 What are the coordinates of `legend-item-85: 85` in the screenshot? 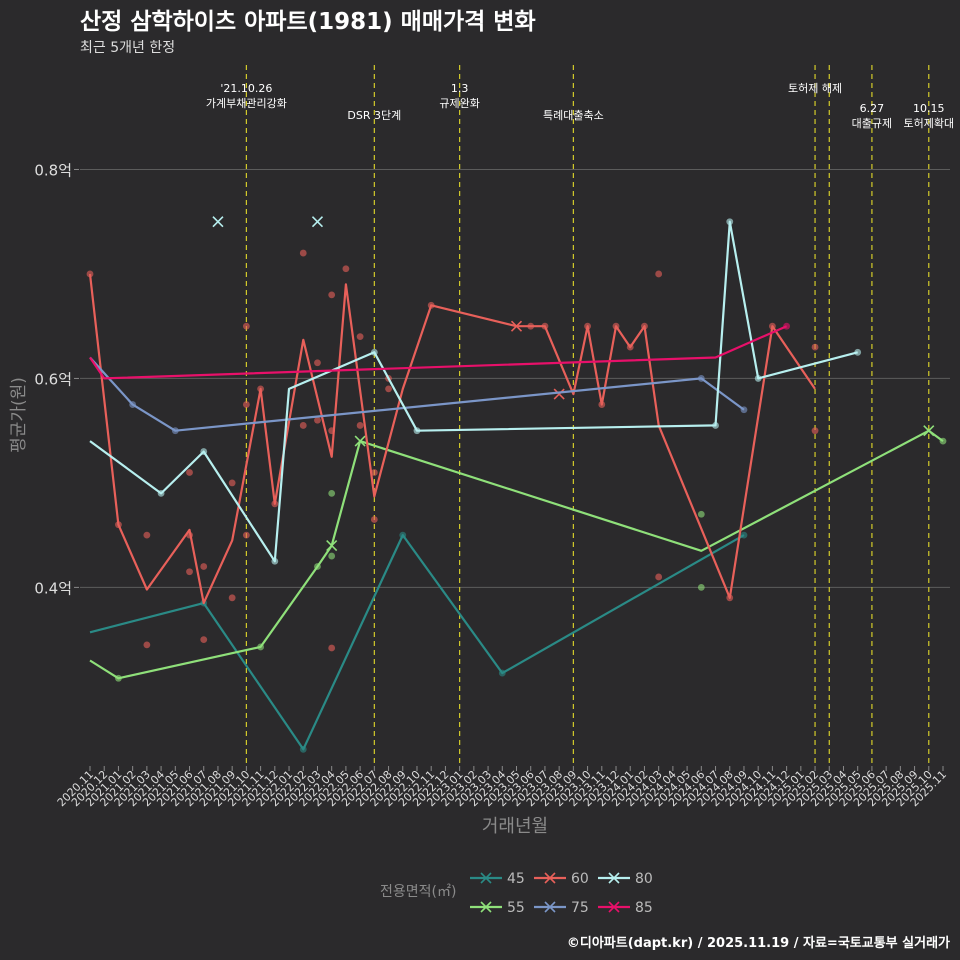 It's located at (625, 908).